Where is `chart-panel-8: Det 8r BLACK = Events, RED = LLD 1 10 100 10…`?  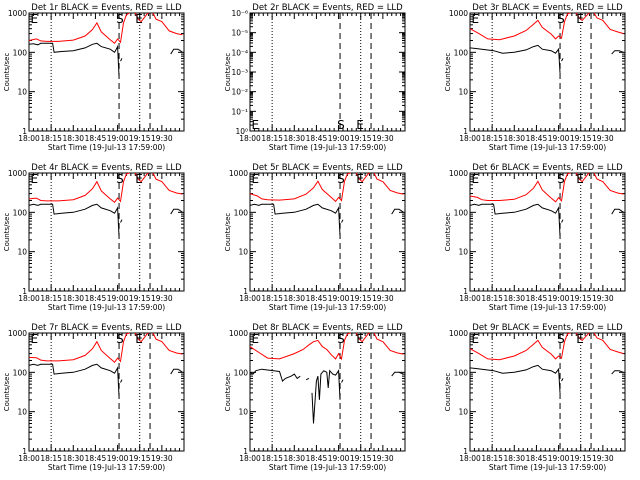
chart-panel-8: Det 8r BLACK = Events, RED = LLD 1 10 100 10… is located at coordinates (315, 397).